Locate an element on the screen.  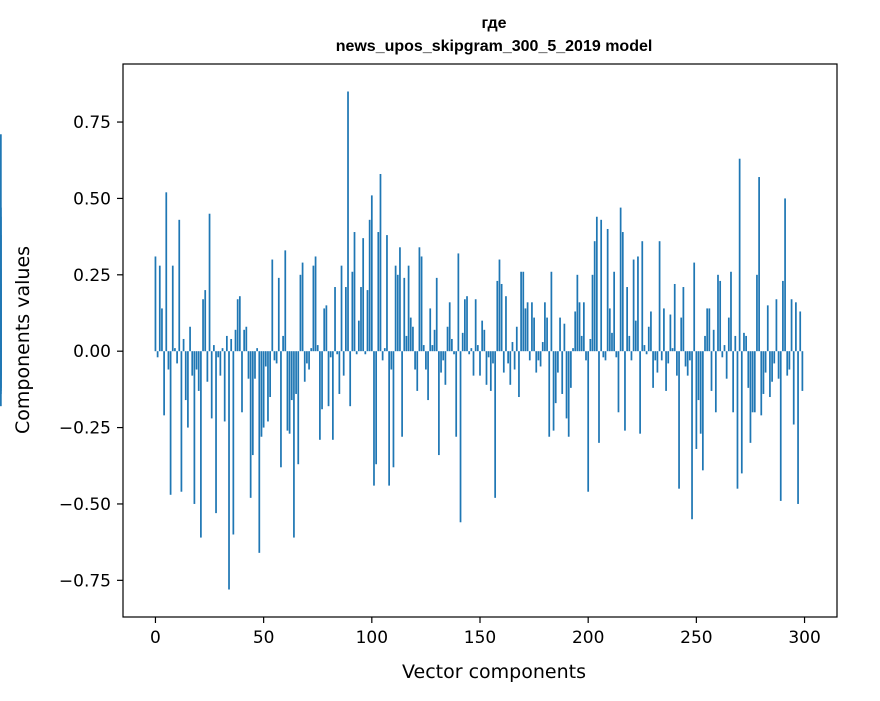
y-tick-label: 0.75 is located at coordinates (92, 123).